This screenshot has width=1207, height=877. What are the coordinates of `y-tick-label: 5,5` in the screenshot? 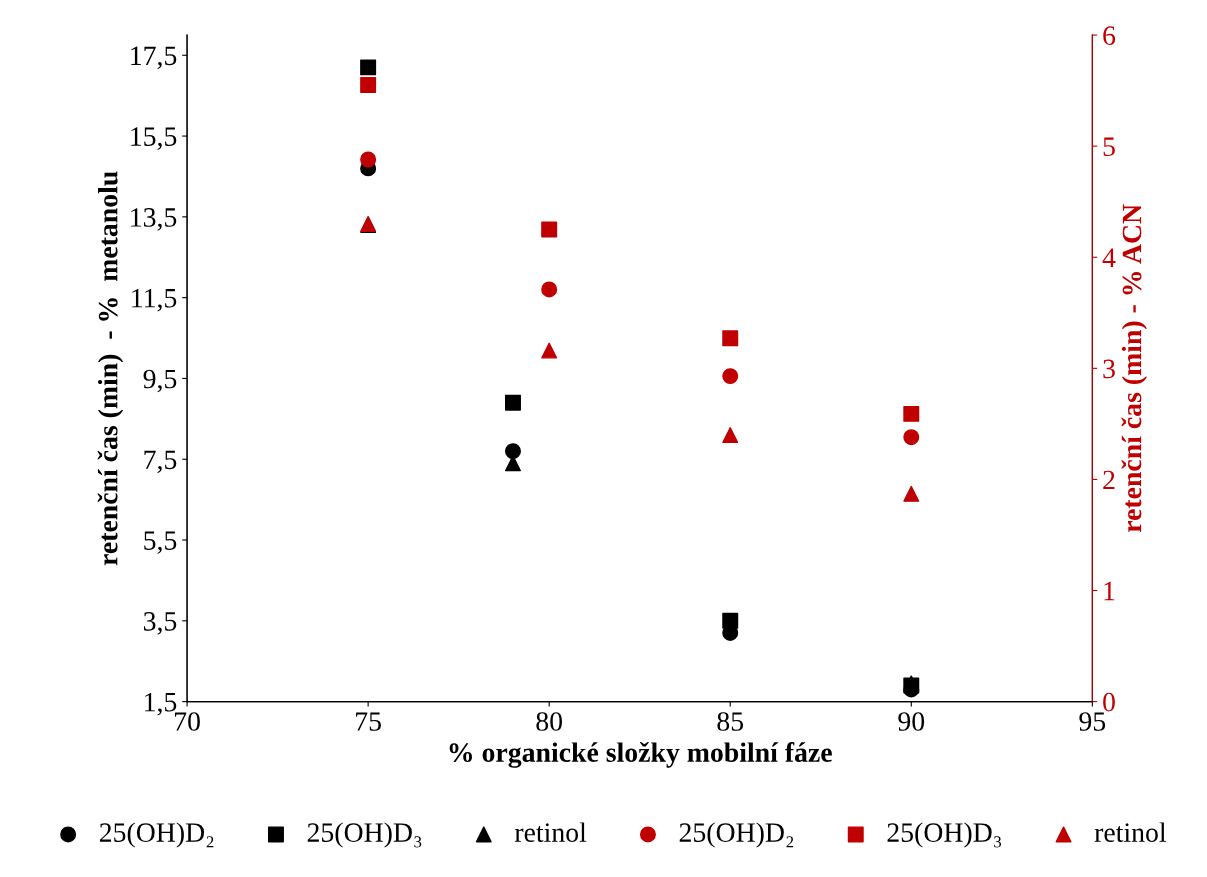 It's located at (160, 542).